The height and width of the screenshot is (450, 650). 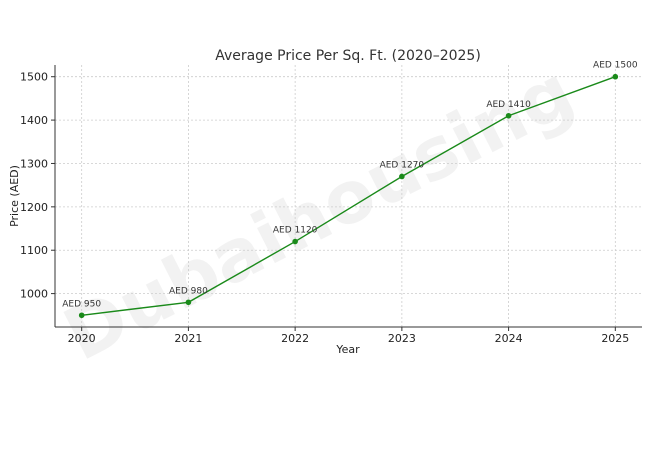 I want to click on data-label: AED 980, so click(x=188, y=291).